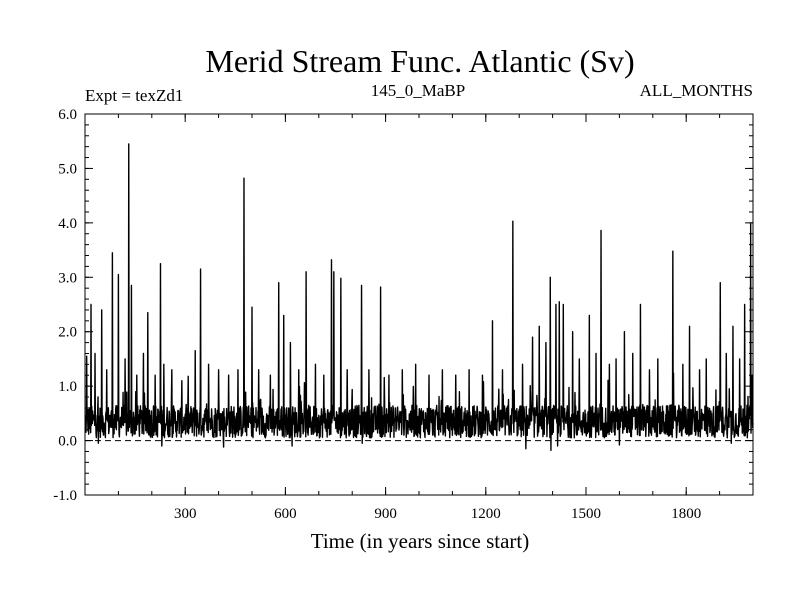 Image resolution: width=800 pixels, height=600 pixels. Describe the element at coordinates (418, 90) in the screenshot. I see `header-period: 145_0_MaBP` at that location.